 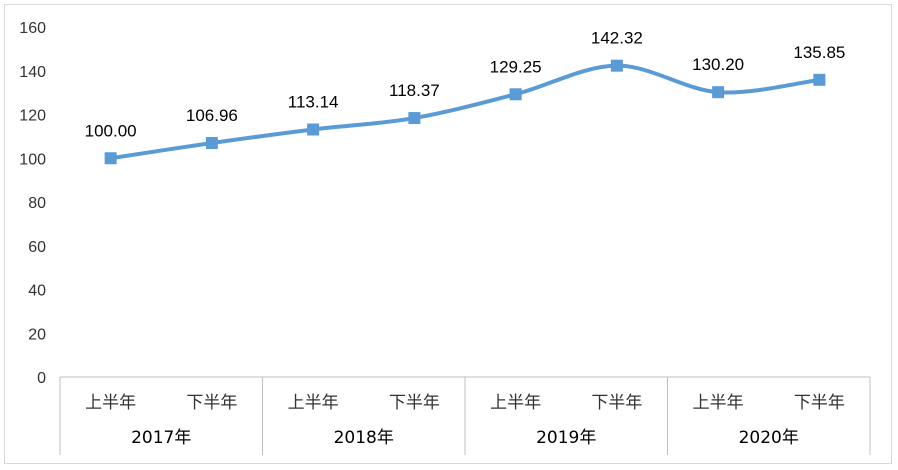 I want to click on x-group-label: 2018年, so click(x=364, y=438).